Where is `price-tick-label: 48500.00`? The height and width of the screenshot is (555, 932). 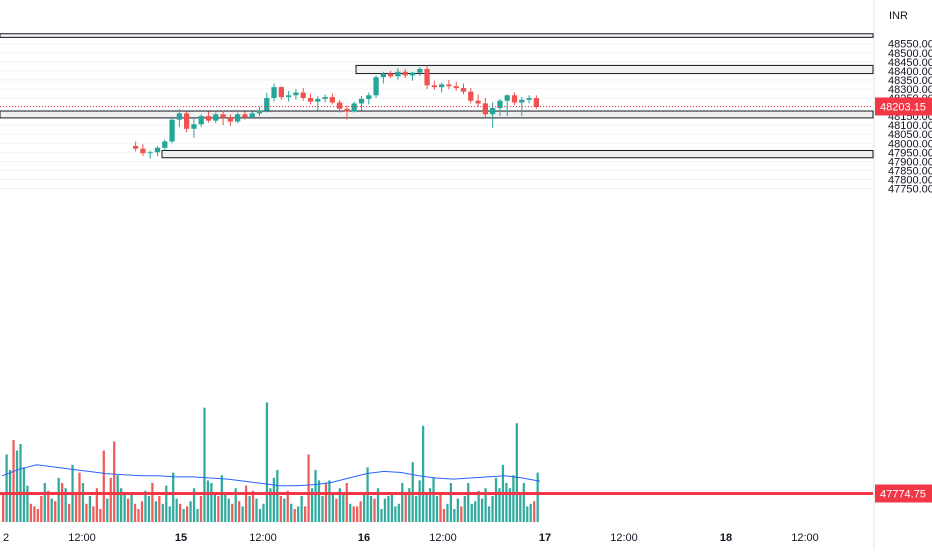
price-tick-label: 48500.00 is located at coordinates (910, 54).